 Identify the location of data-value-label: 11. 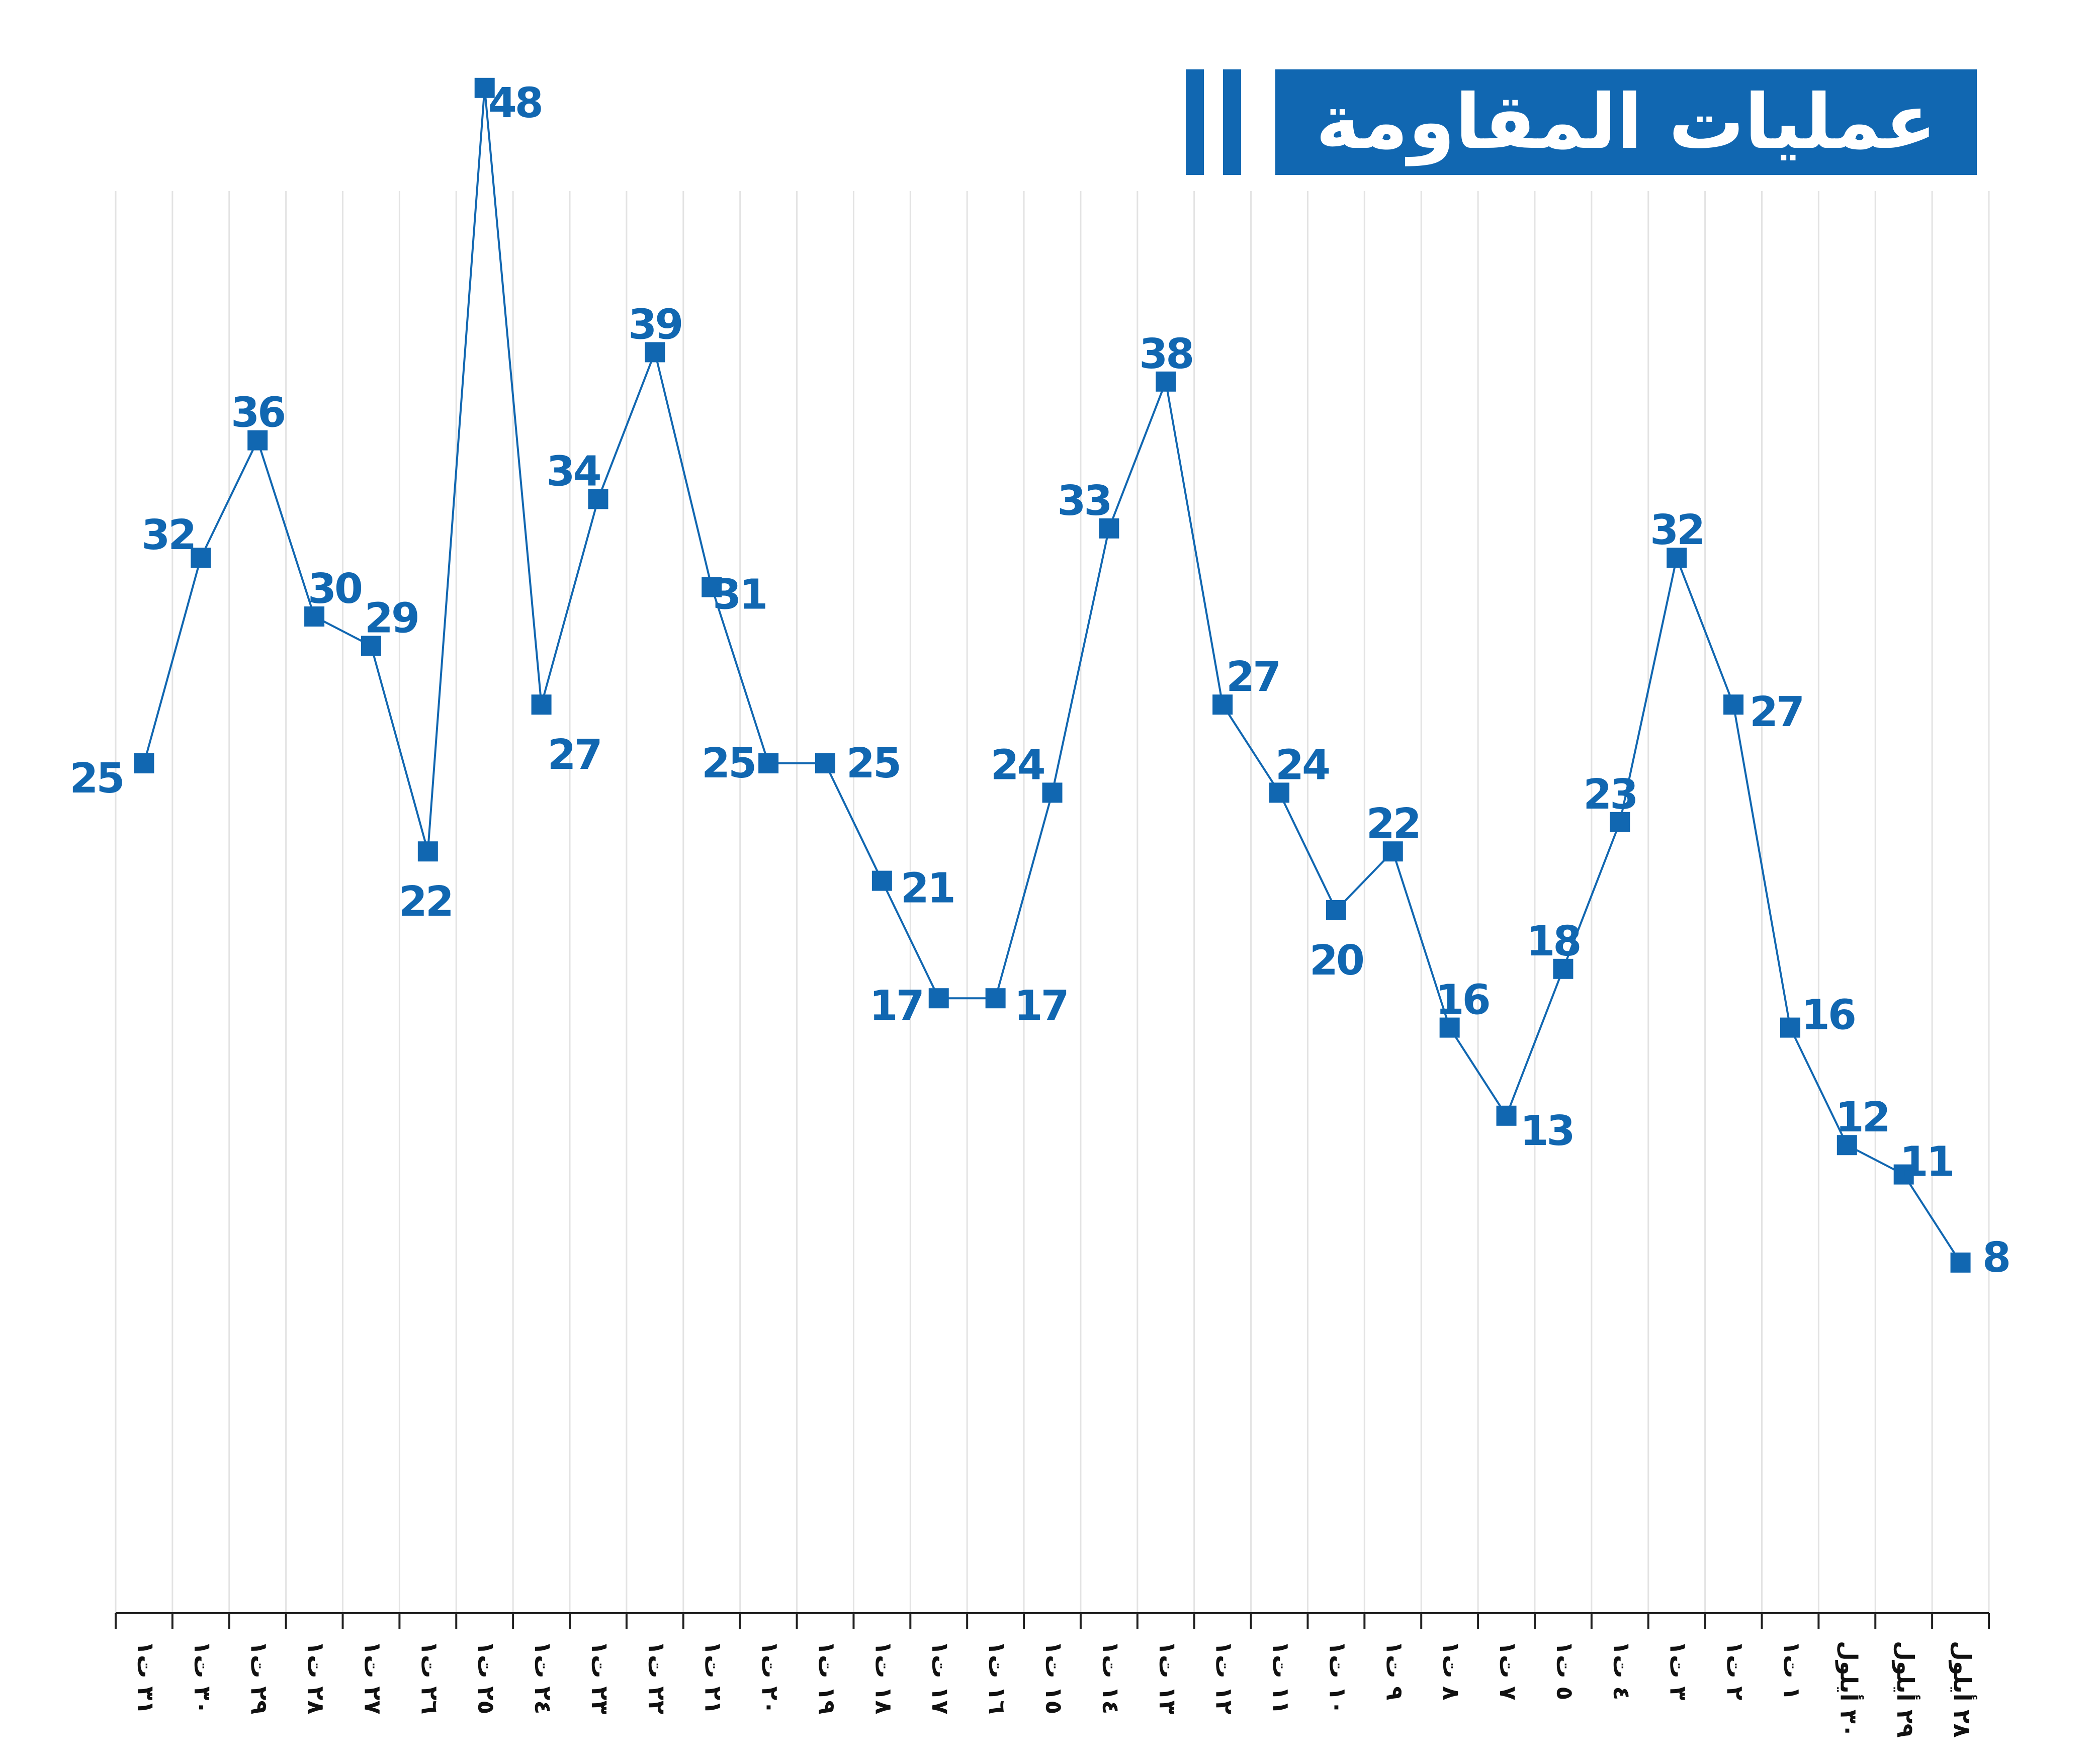
(1926, 1162).